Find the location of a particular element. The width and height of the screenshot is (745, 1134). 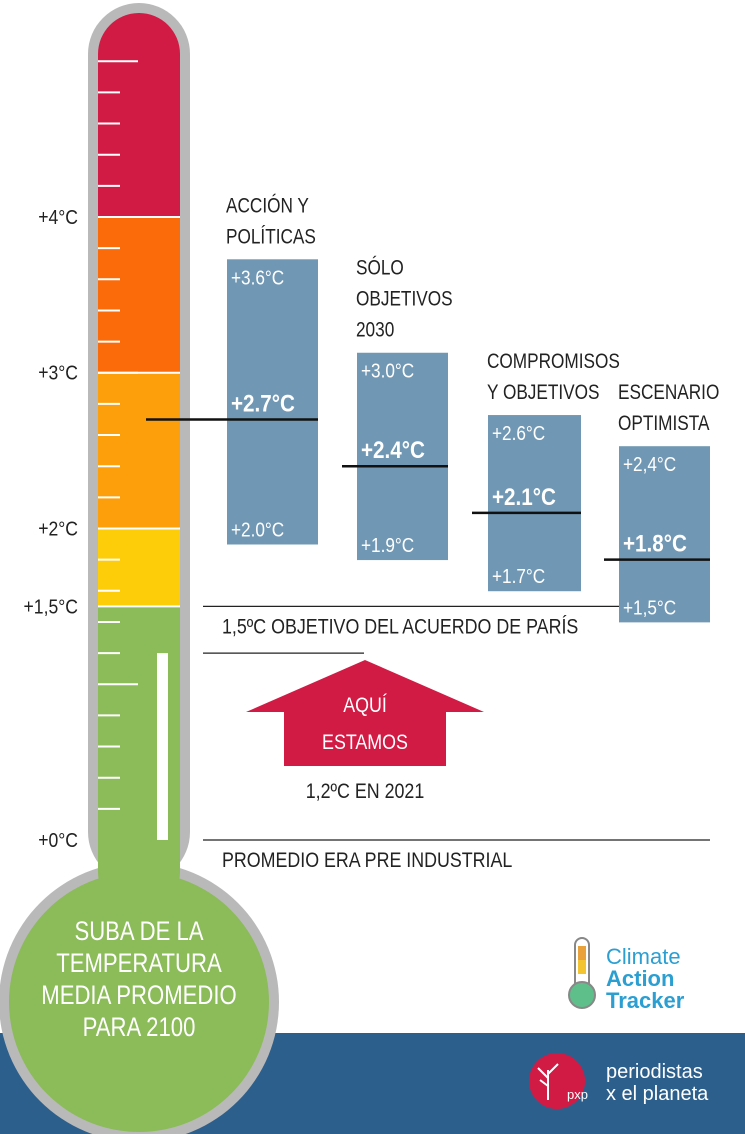

scenario-high-label: +3.6°C is located at coordinates (257, 277).